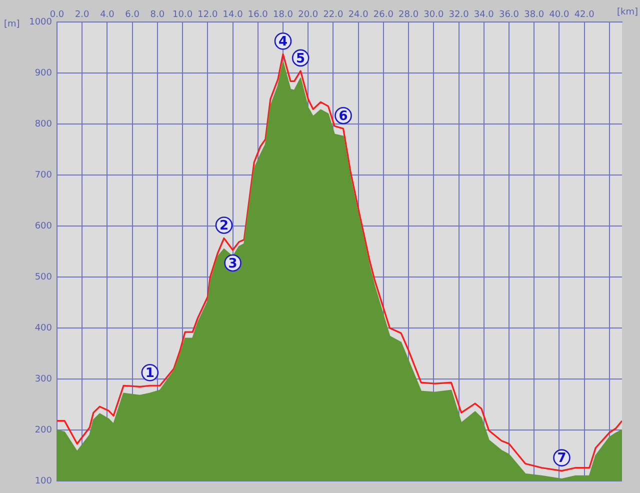 Image resolution: width=640 pixels, height=493 pixels. Describe the element at coordinates (43, 124) in the screenshot. I see `y-tick-label: 800` at that location.